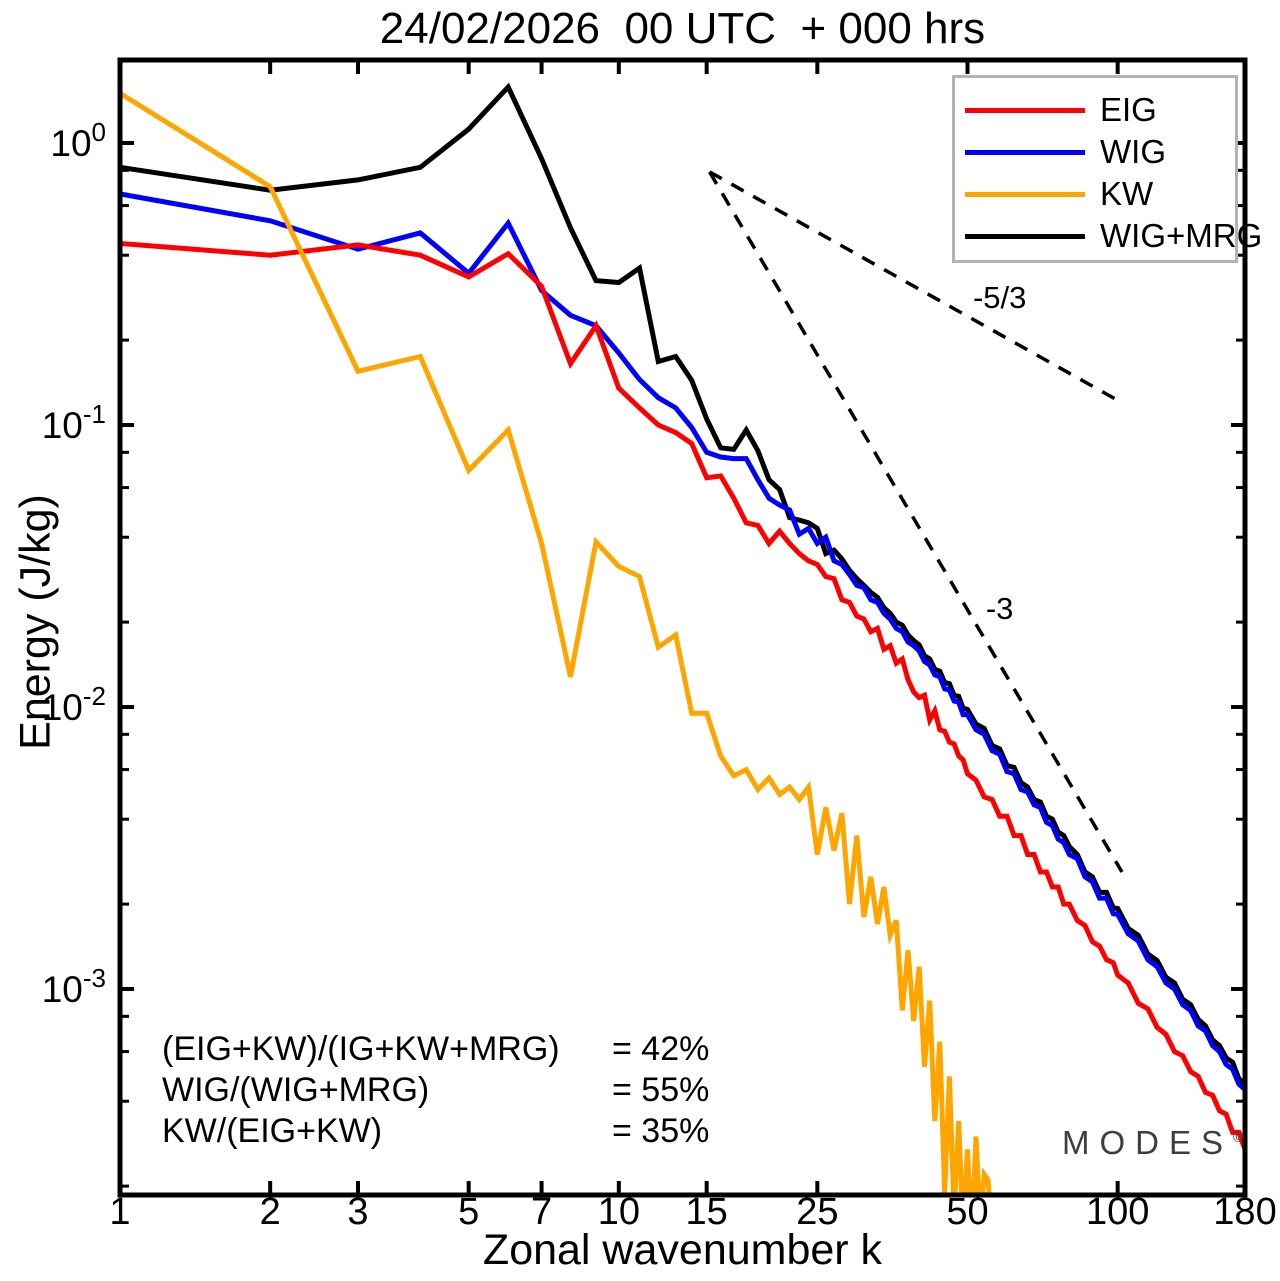 The height and width of the screenshot is (1281, 1280). What do you see at coordinates (74, 422) in the screenshot?
I see `svg-text: 10-1` at bounding box center [74, 422].